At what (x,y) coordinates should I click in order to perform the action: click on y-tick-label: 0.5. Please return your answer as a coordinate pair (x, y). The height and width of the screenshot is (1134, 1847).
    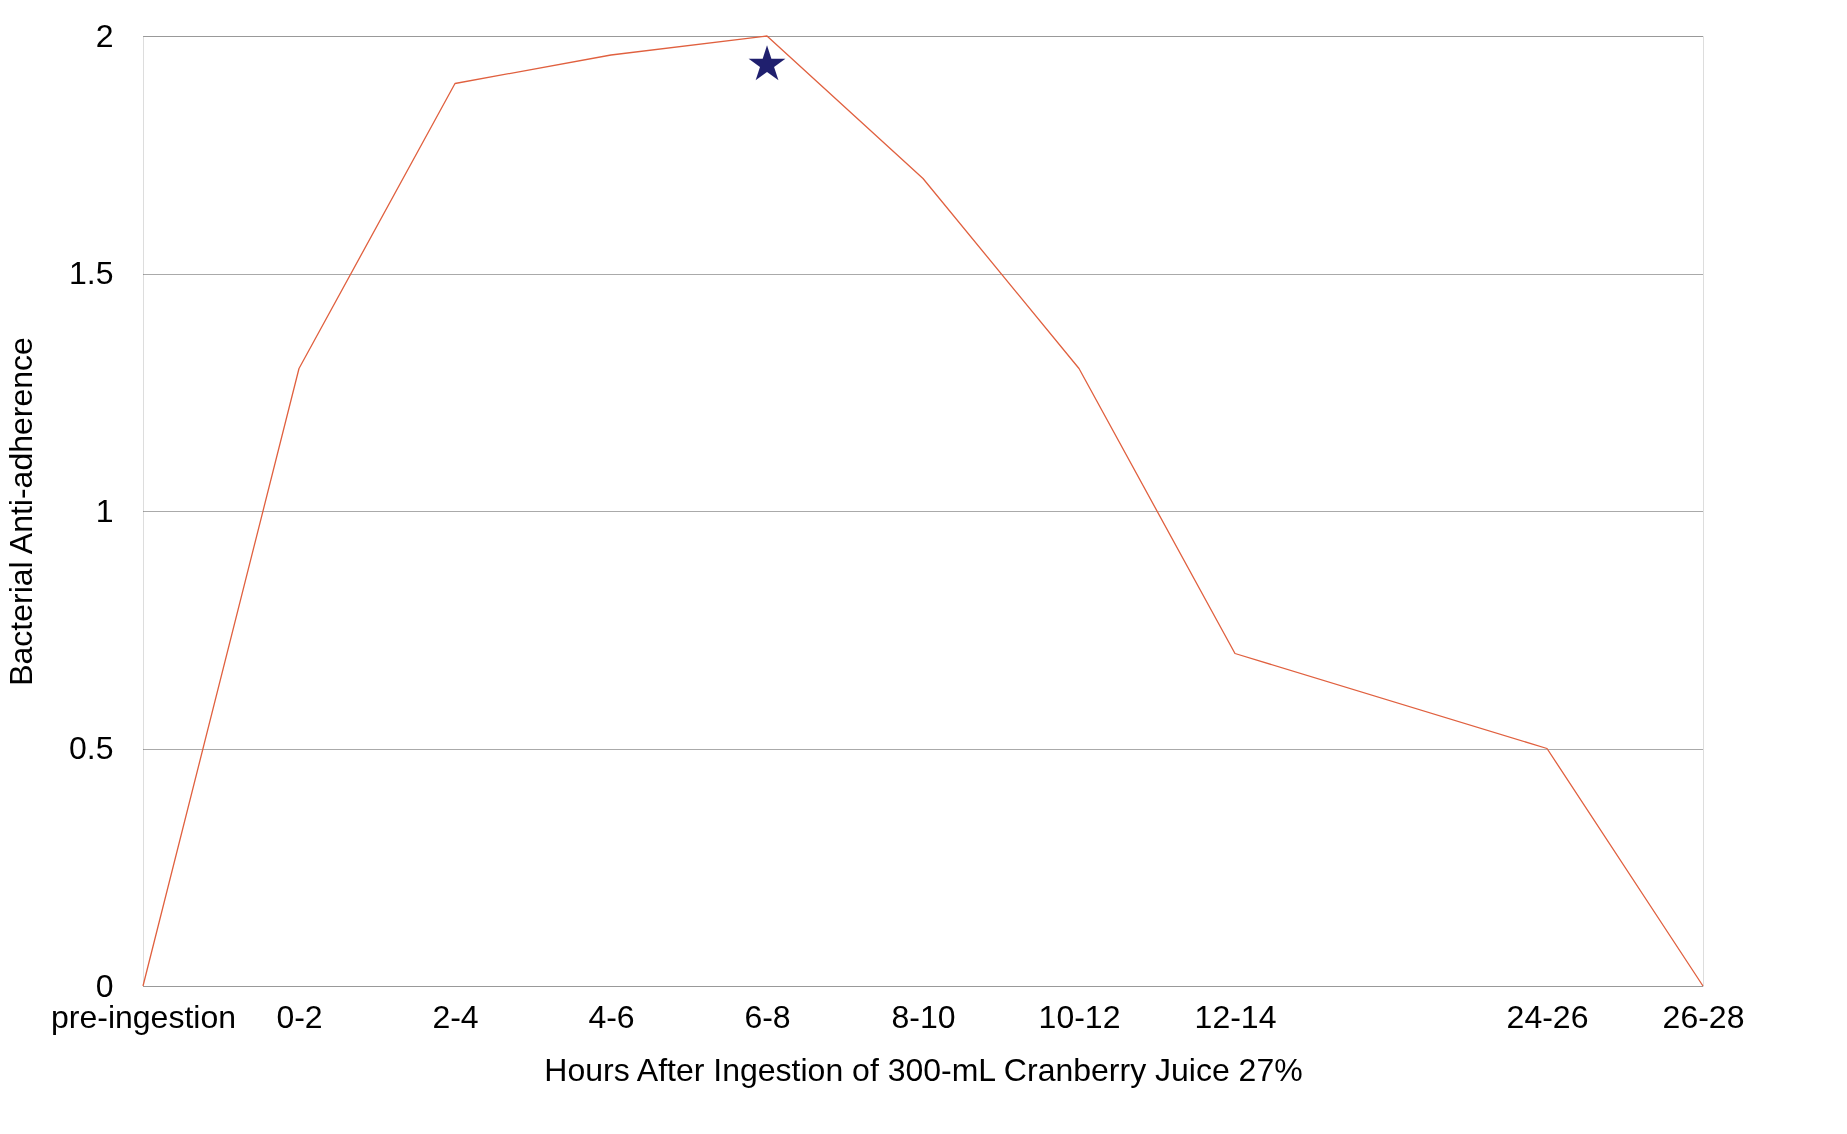
    Looking at the image, I should click on (91, 748).